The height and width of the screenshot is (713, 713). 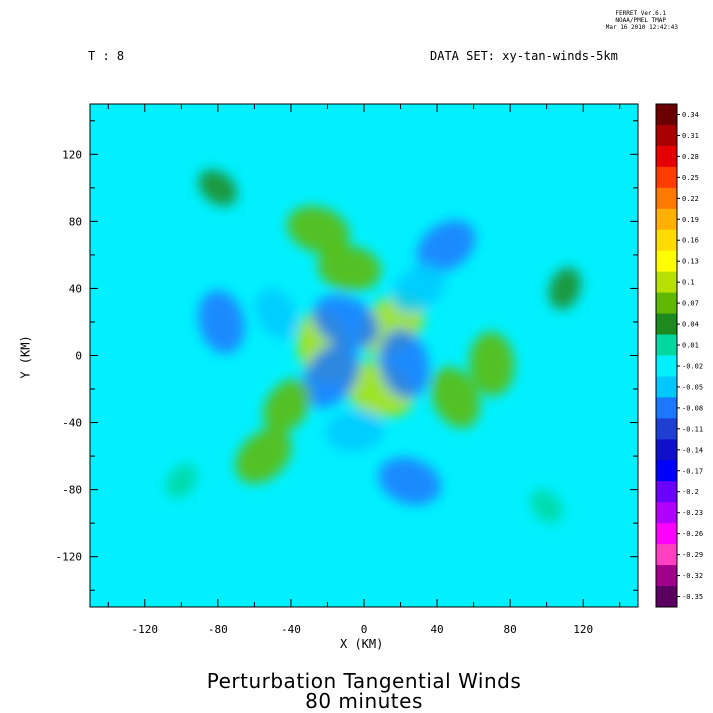 What do you see at coordinates (25, 357) in the screenshot?
I see `y-axis-label: Y (KM)` at bounding box center [25, 357].